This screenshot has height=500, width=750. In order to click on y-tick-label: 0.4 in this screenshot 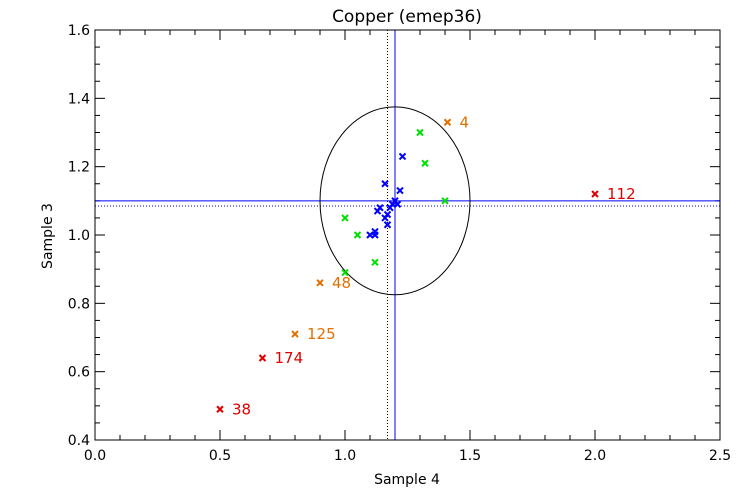, I will do `click(79, 441)`.